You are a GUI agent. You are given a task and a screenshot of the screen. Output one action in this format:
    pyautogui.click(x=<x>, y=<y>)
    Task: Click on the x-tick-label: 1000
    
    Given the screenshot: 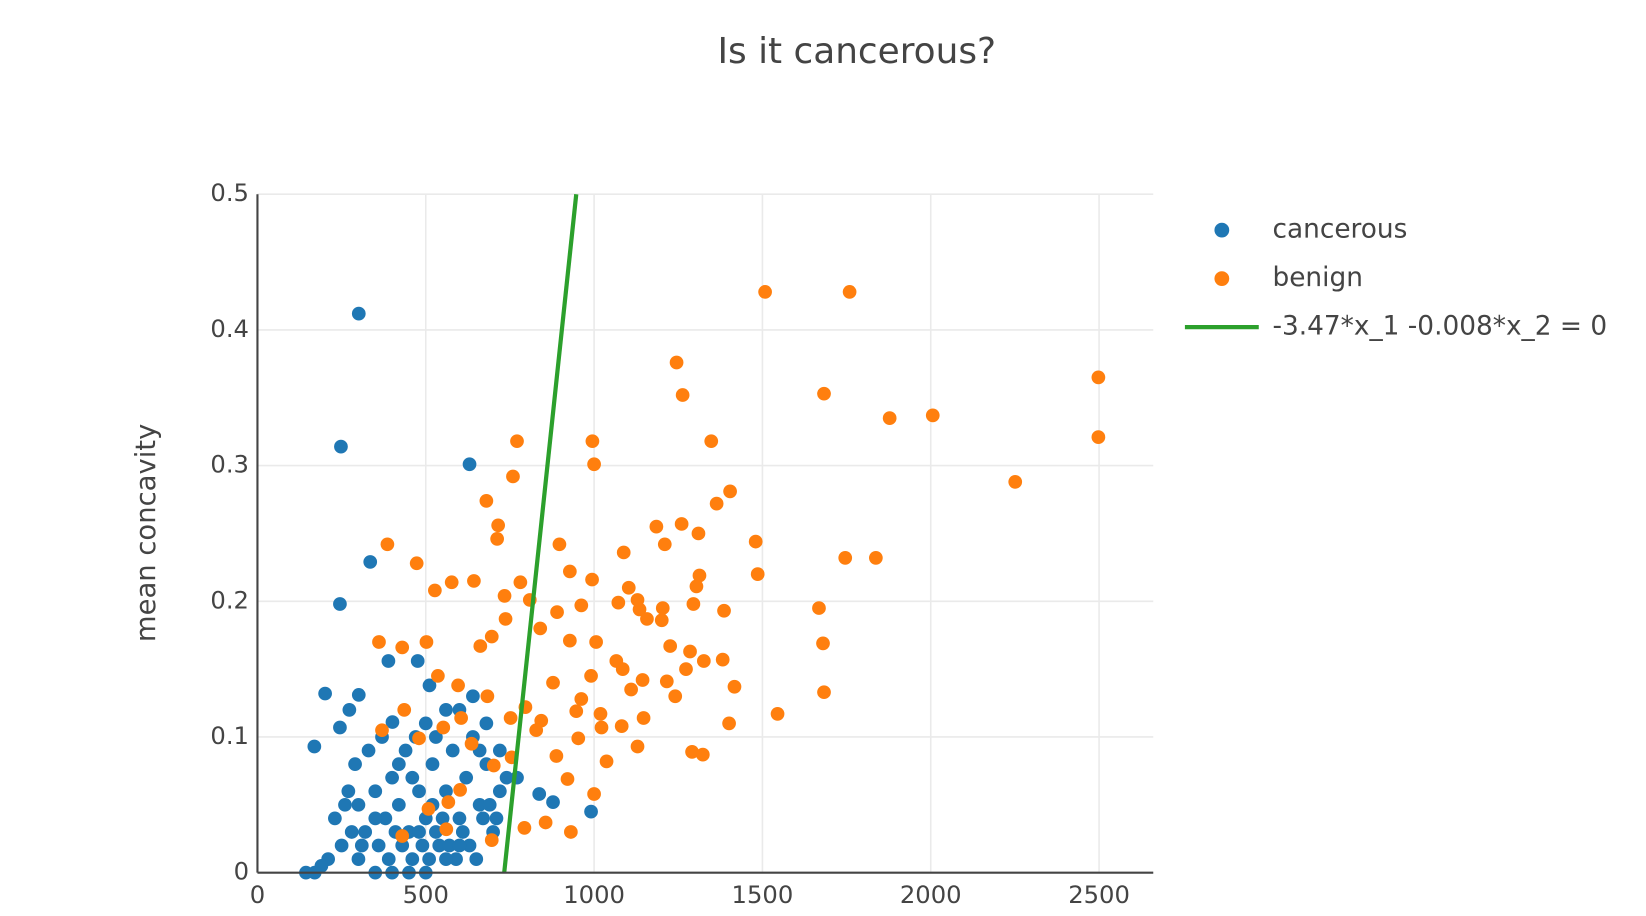 What is the action you would take?
    pyautogui.click(x=594, y=894)
    